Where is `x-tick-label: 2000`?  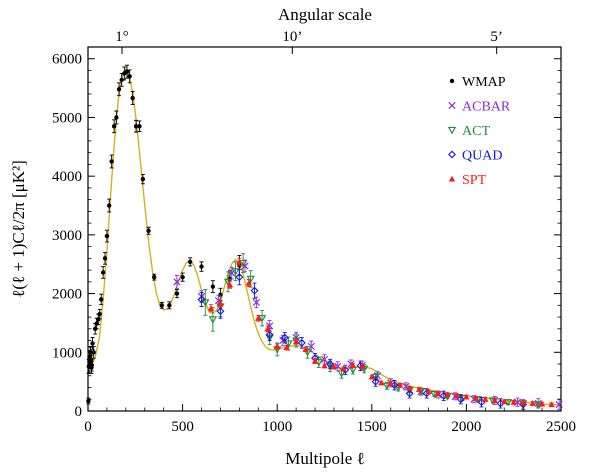 x-tick-label: 2000 is located at coordinates (466, 427).